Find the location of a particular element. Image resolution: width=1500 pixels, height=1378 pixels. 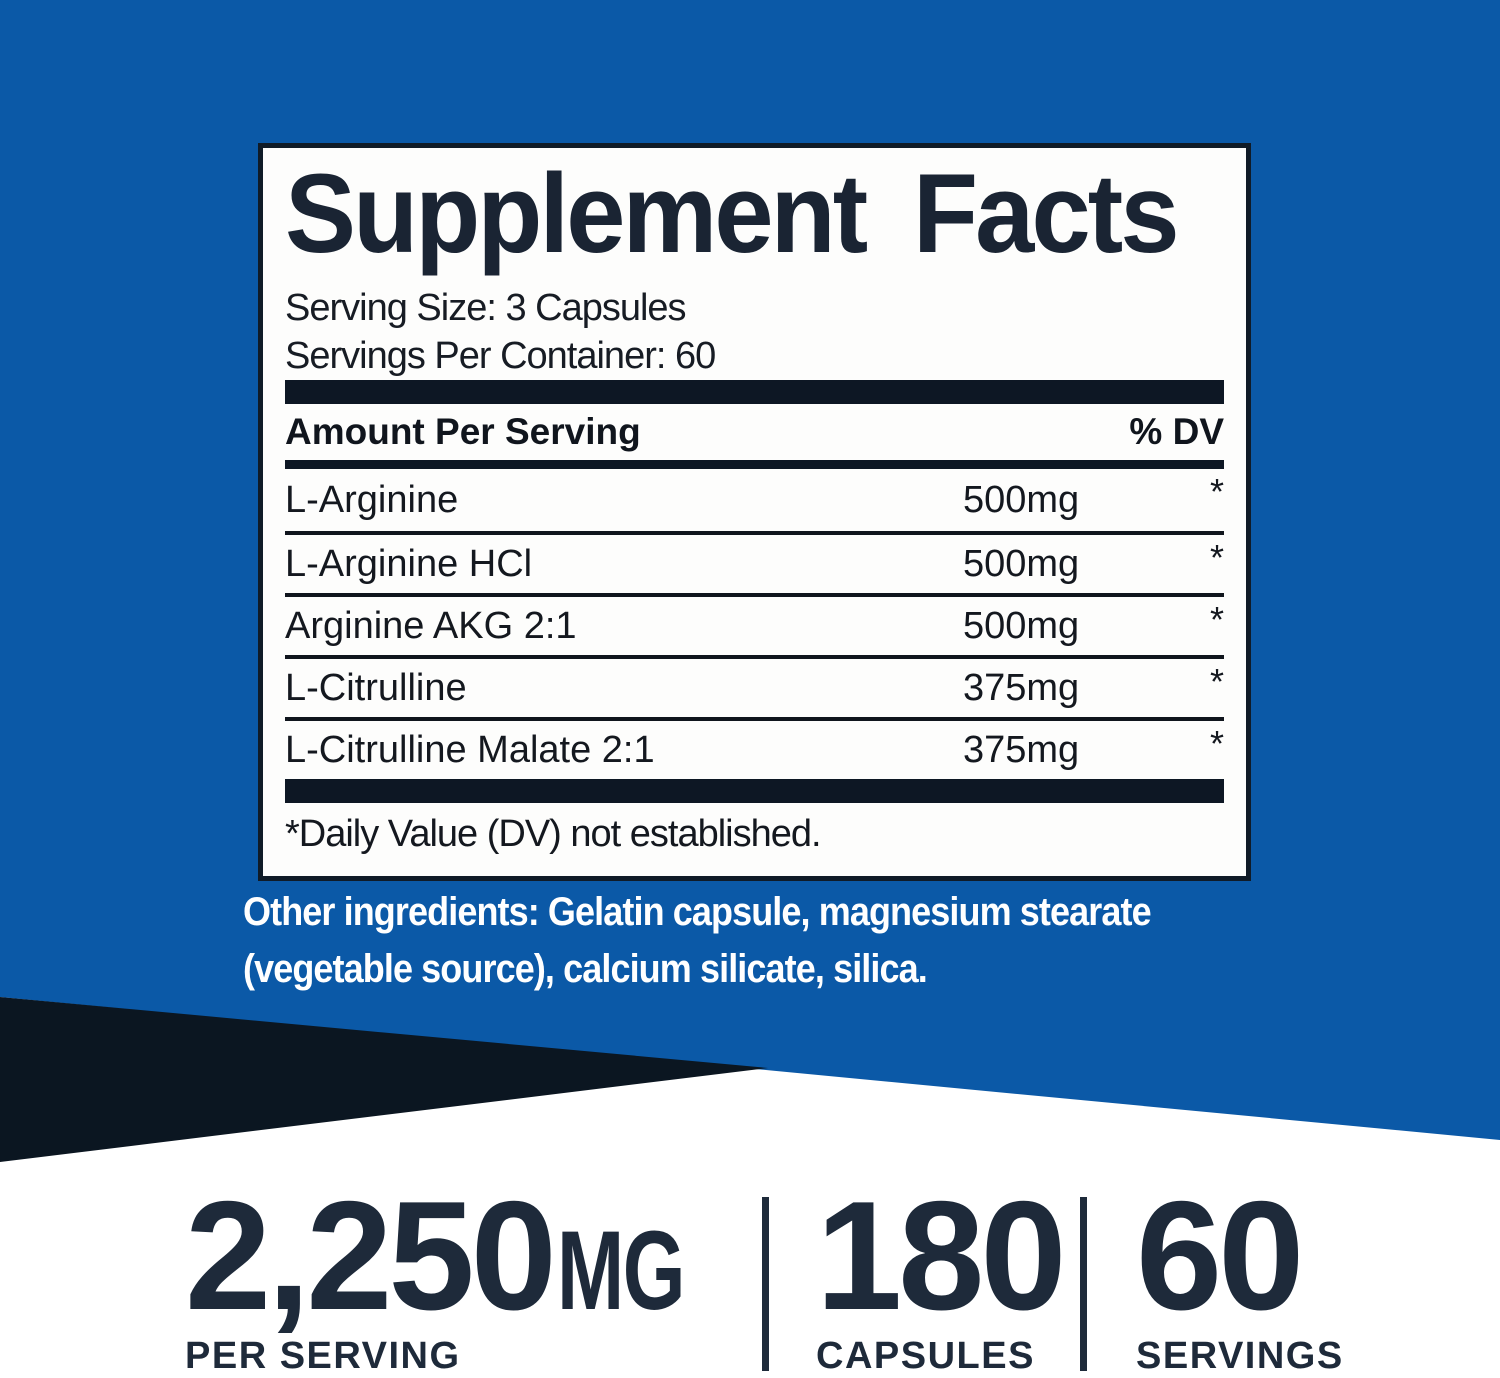

table-row: L-Arginine 500mg * is located at coordinates (754, 500).